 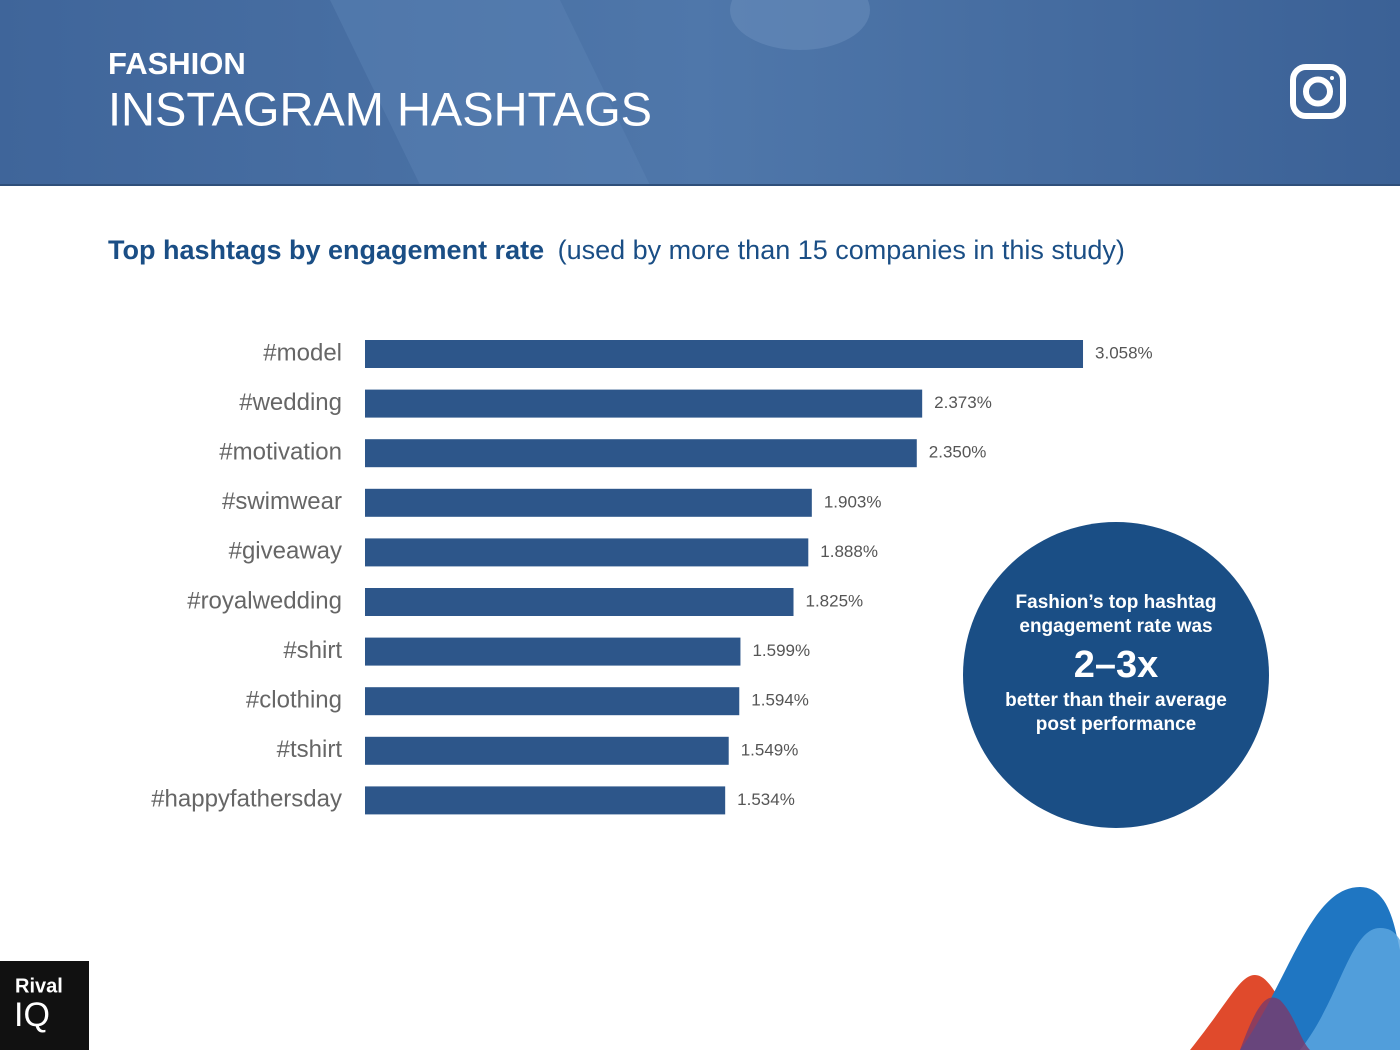 What do you see at coordinates (32, 1015) in the screenshot?
I see `logo-text: IQ` at bounding box center [32, 1015].